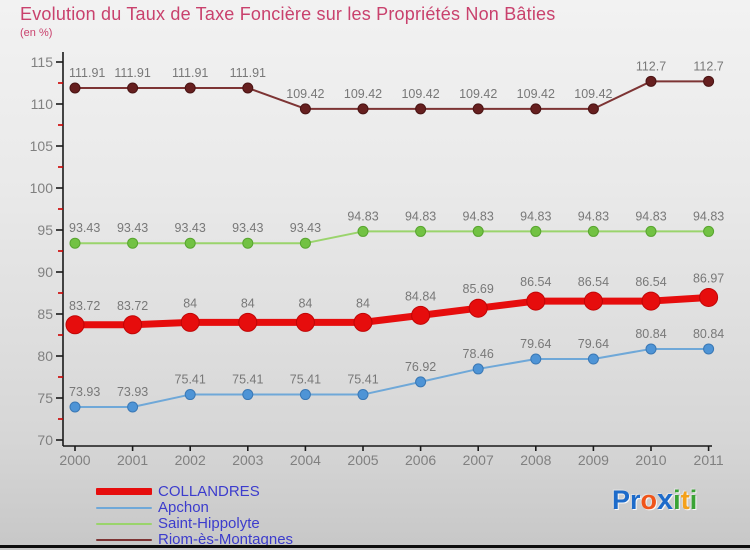  Describe the element at coordinates (124, 507) in the screenshot. I see `legend-swatch-apchon` at that location.